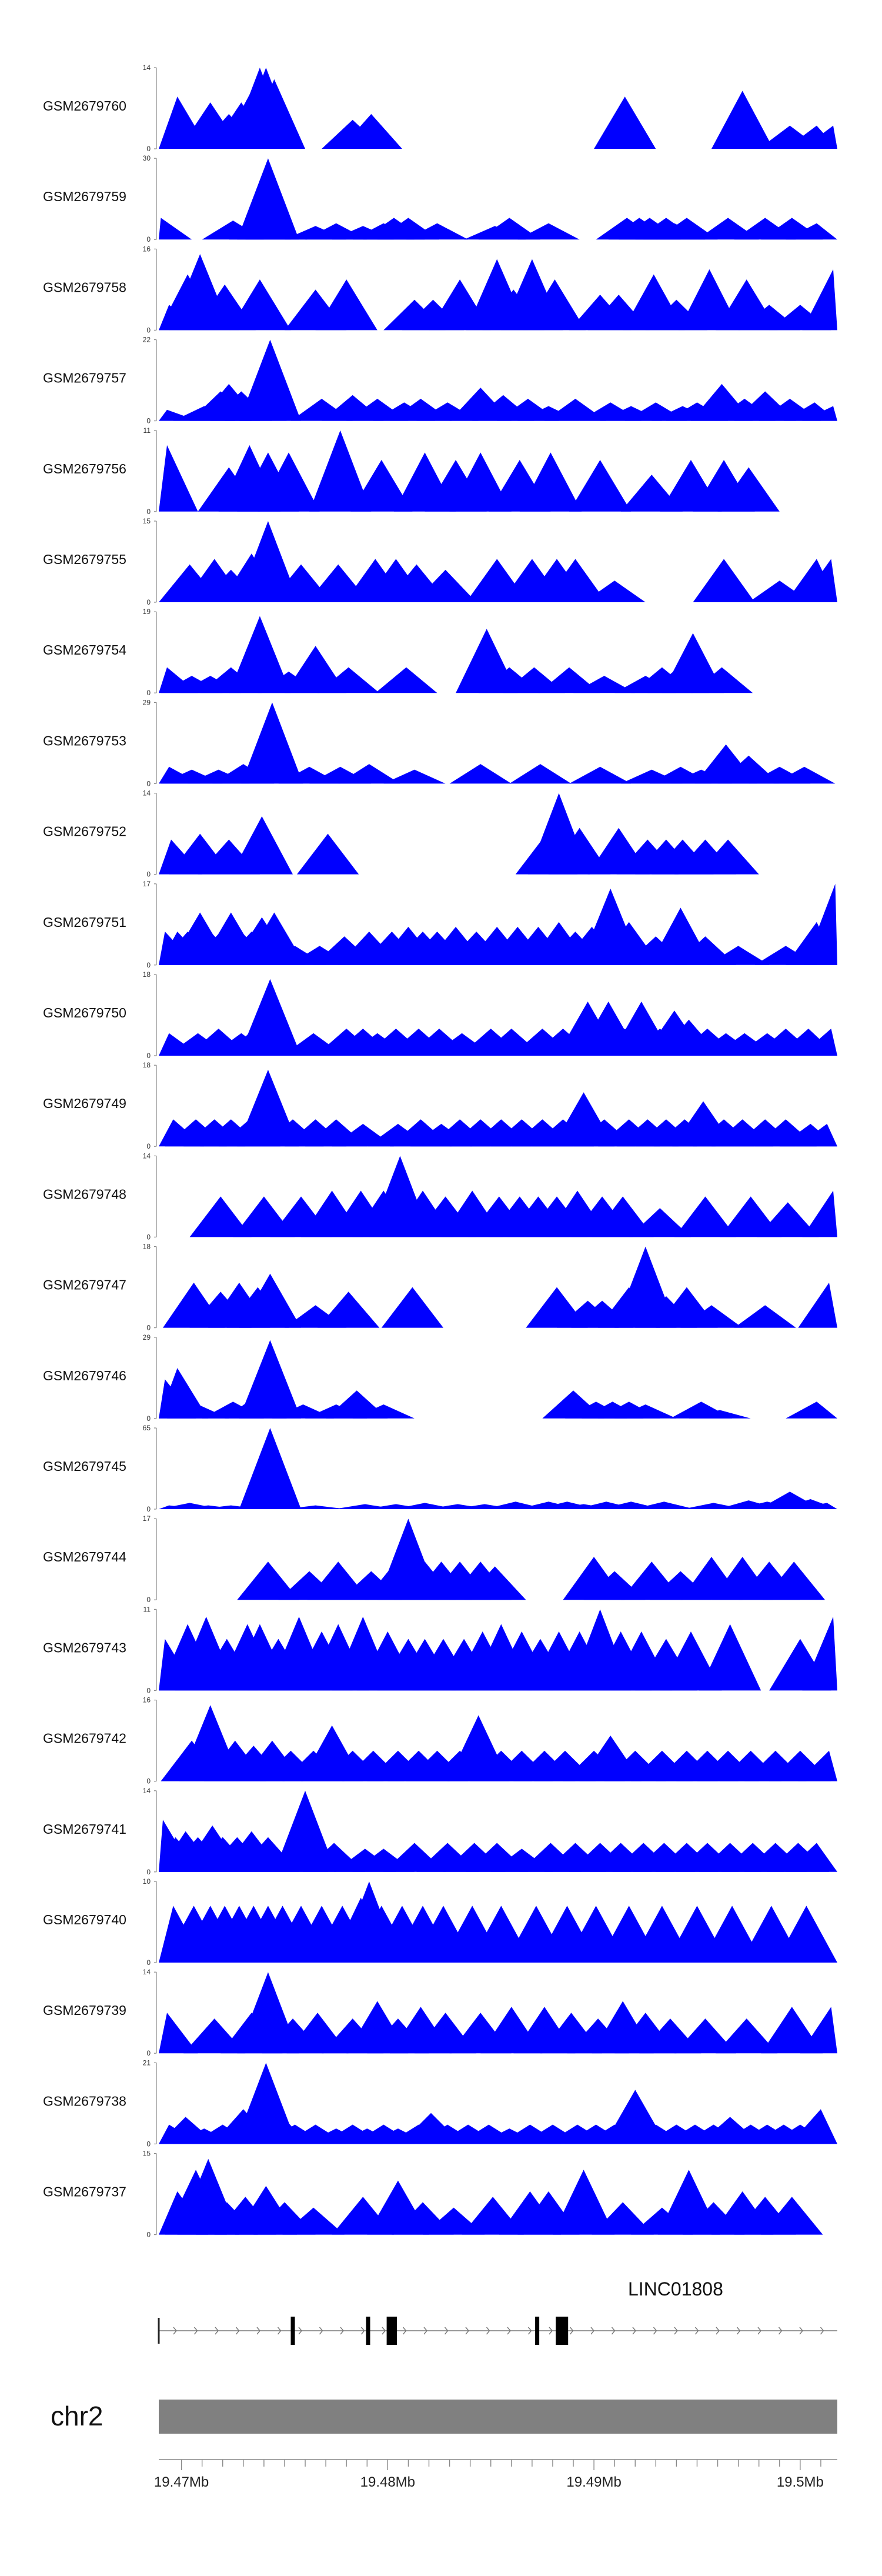 The height and width of the screenshot is (2576, 882). I want to click on coverage-track: GSM2679738 21 0, so click(440, 2103).